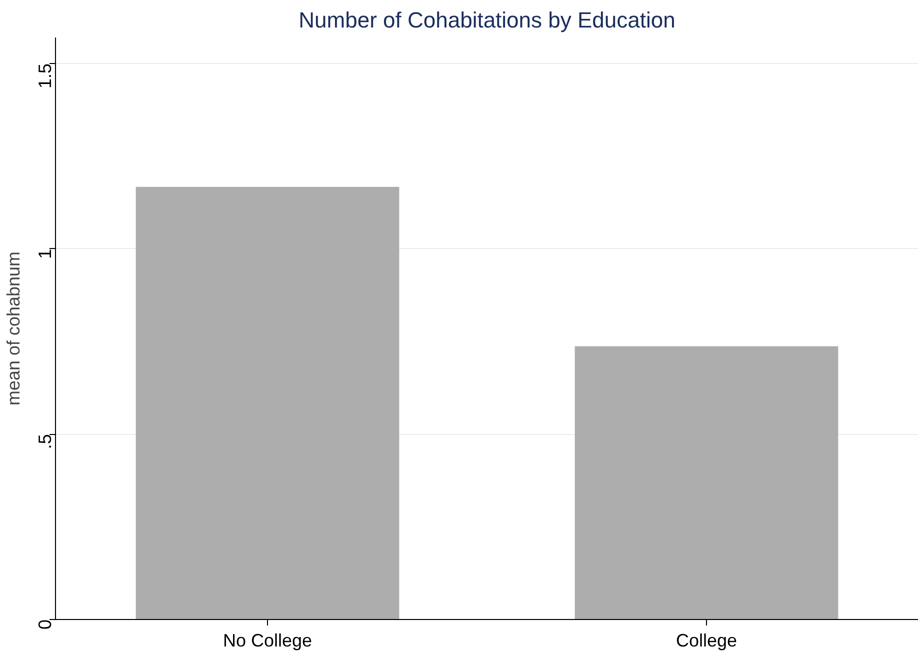  Describe the element at coordinates (707, 640) in the screenshot. I see `x-tick-label: College` at that location.